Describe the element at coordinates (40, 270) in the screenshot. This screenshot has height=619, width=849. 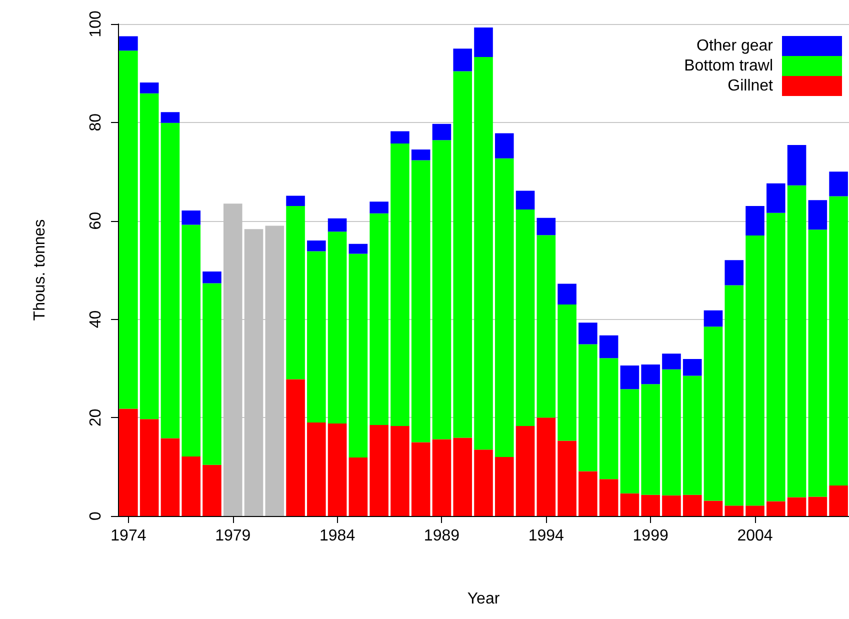
I see `y-axis-title: Thous. tonnes` at that location.